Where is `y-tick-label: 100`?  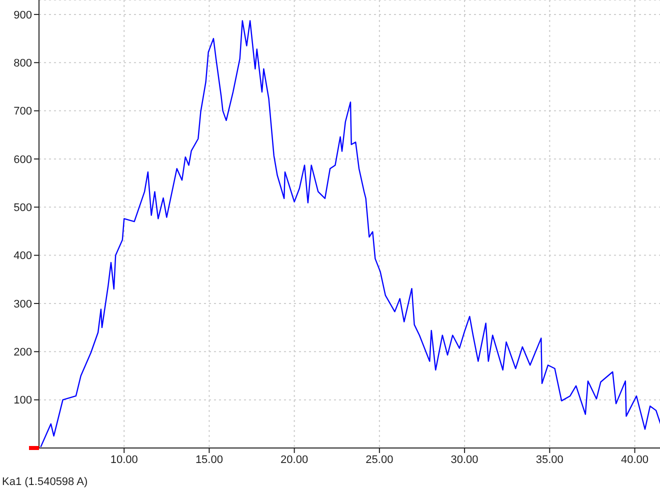 y-tick-label: 100 is located at coordinates (23, 400).